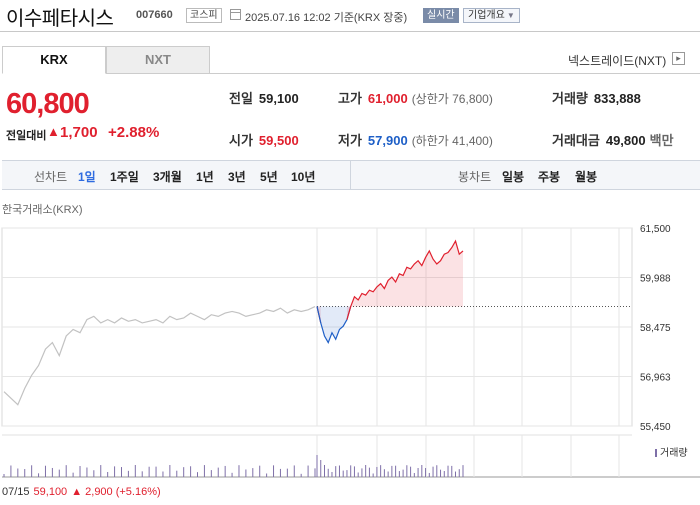 The height and width of the screenshot is (505, 700). Describe the element at coordinates (54, 60) in the screenshot. I see `tab-krx: KRX` at that location.